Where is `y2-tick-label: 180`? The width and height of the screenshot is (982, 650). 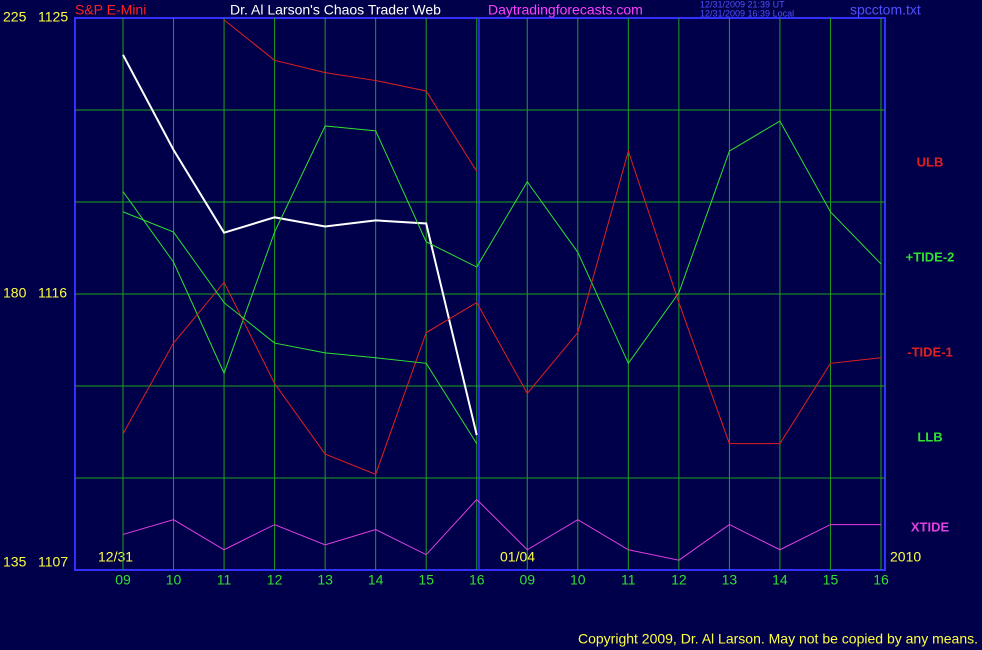
y2-tick-label: 180 is located at coordinates (15, 293).